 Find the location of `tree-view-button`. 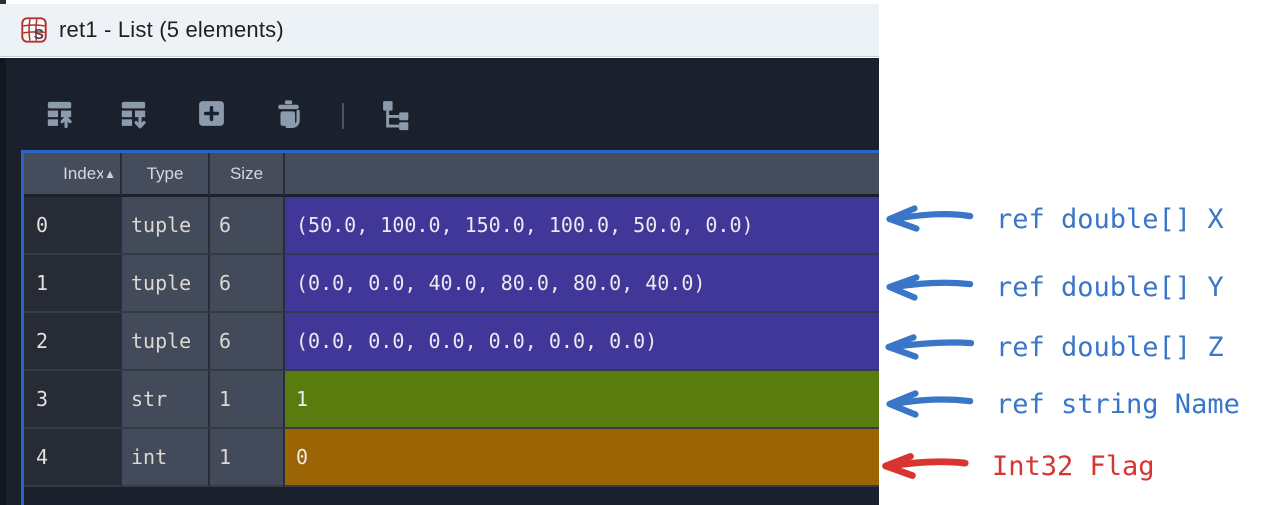

tree-view-button is located at coordinates (395, 115).